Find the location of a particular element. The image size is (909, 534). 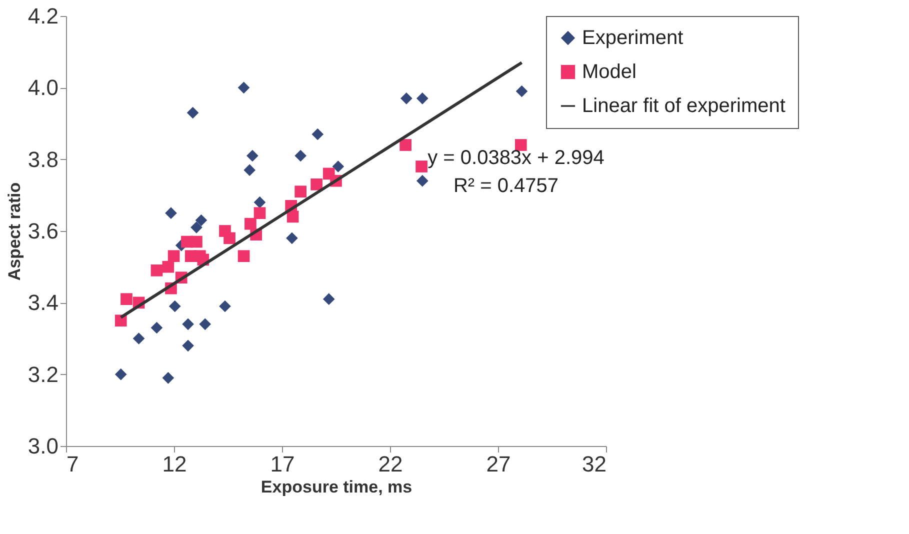

y-tick-label: 3.8 is located at coordinates (43, 159).